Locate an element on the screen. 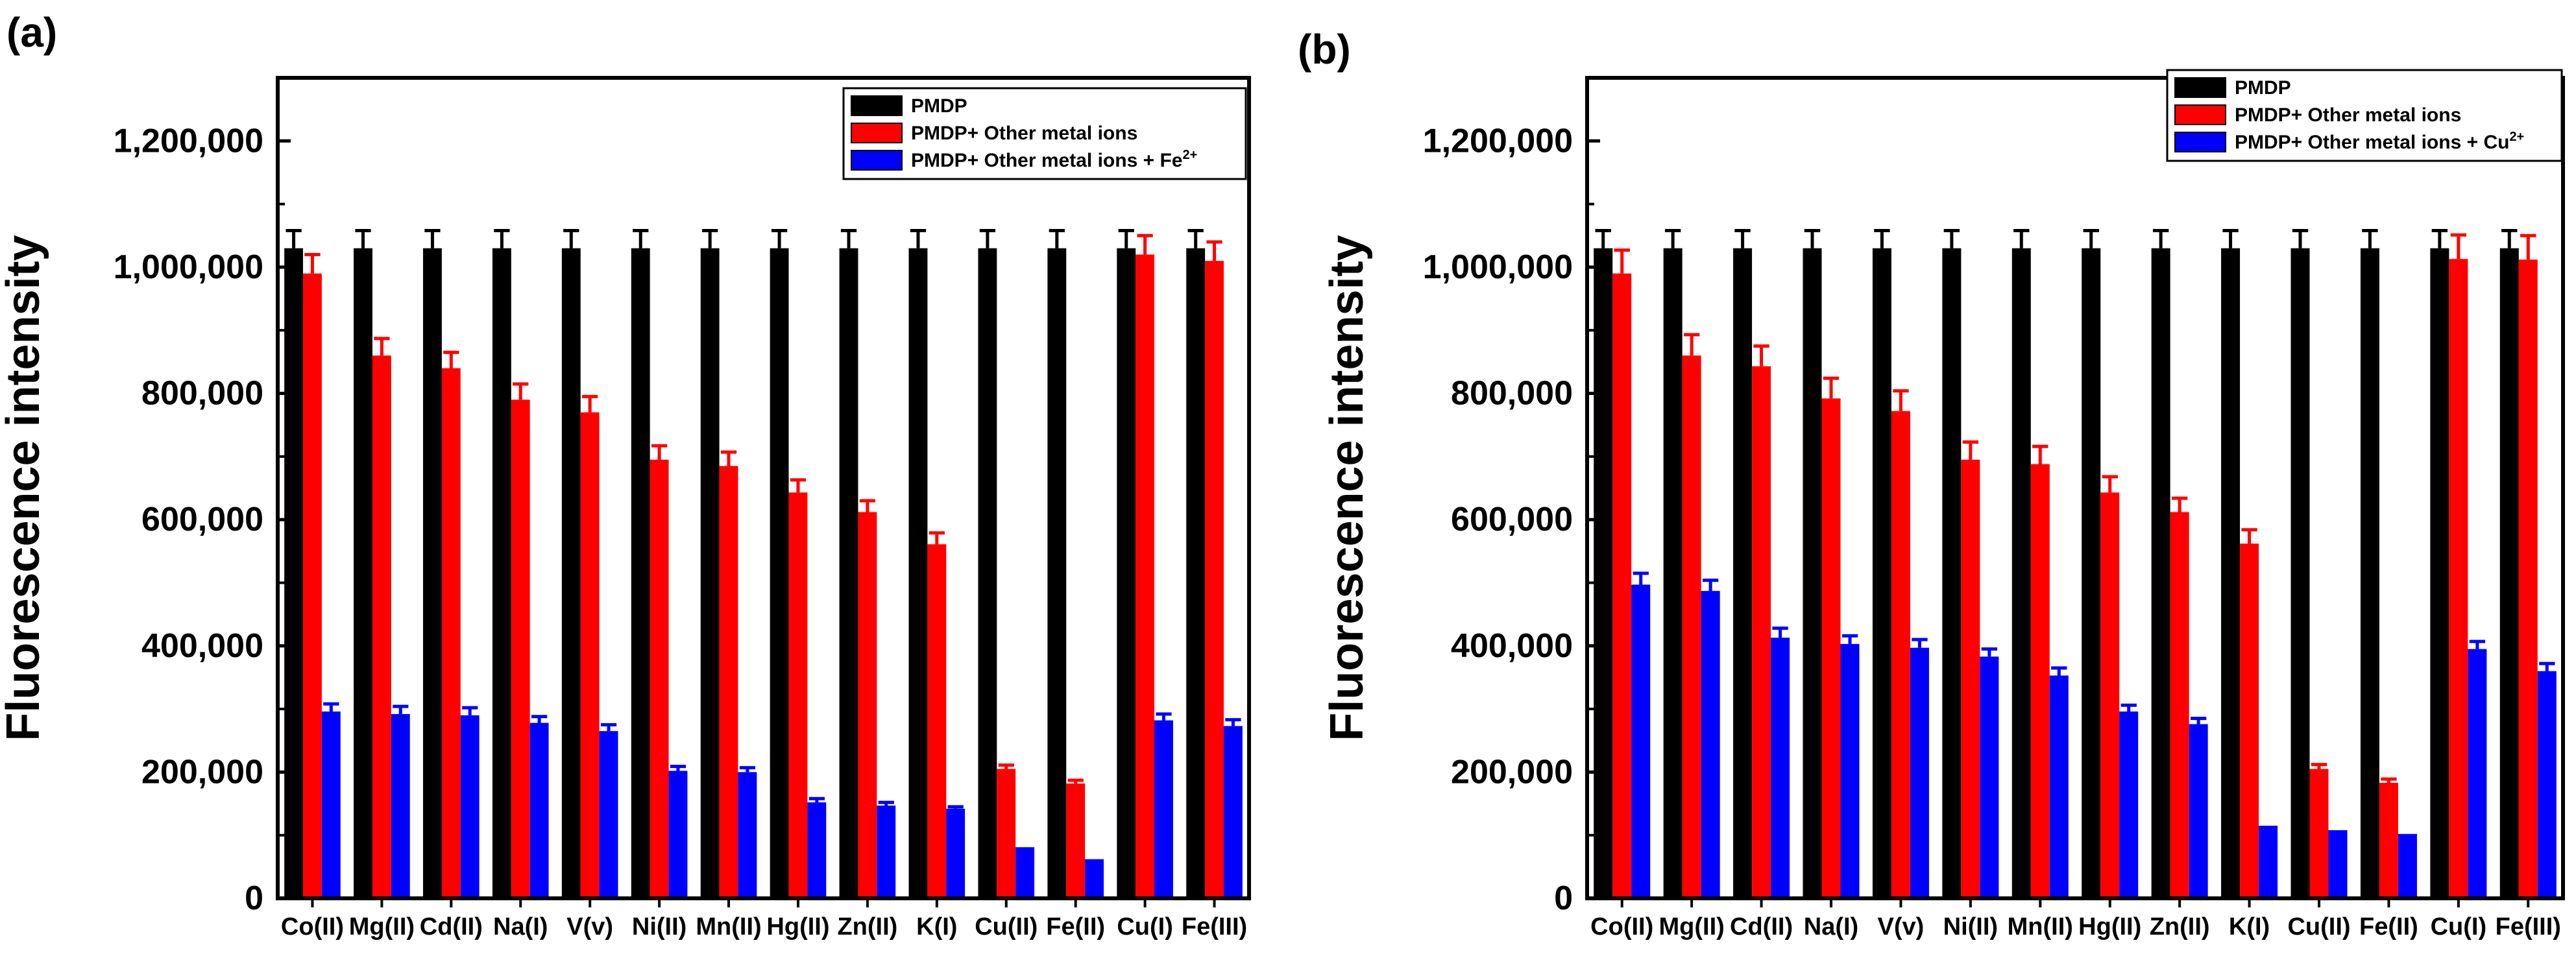 The height and width of the screenshot is (958, 2576). legend-swatch-metal is located at coordinates (877, 133).